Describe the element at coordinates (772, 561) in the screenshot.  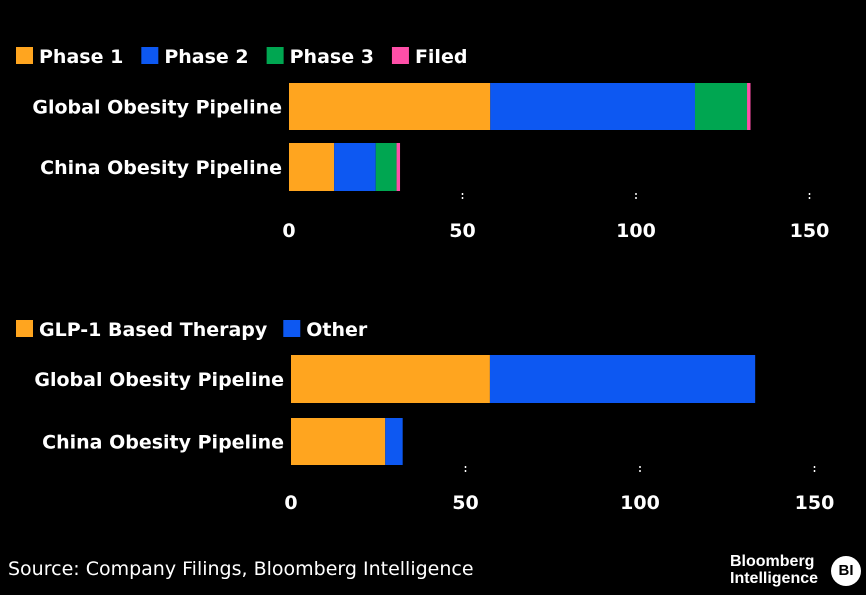
I see `brand-line-1: Bloomberg` at that location.